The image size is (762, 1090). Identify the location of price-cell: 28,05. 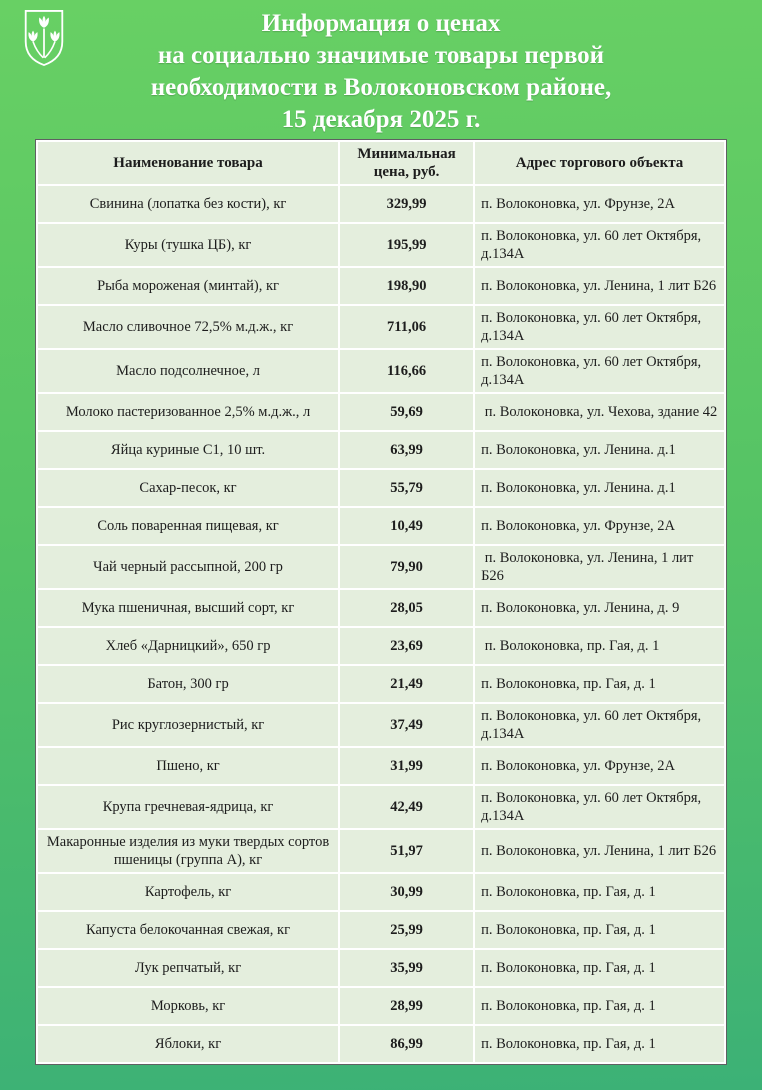
(407, 608).